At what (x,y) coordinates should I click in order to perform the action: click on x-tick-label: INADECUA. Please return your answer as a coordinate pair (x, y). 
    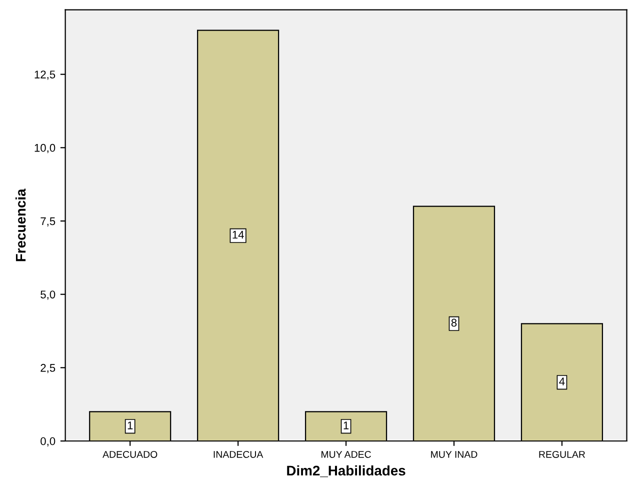
    Looking at the image, I should click on (239, 454).